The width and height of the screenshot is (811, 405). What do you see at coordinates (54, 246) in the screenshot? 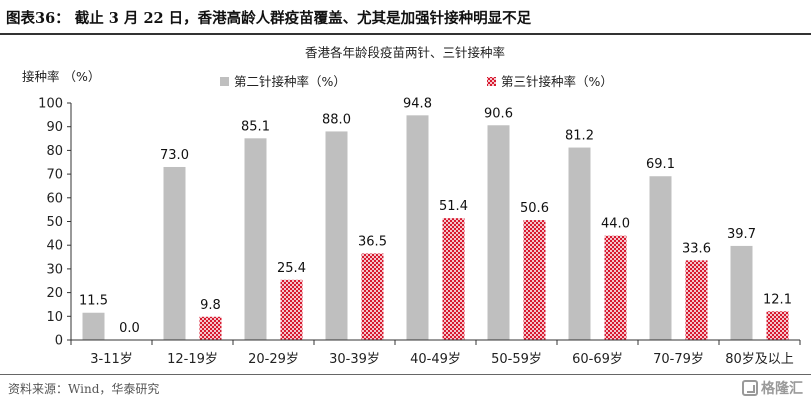
I see `y-tick-label: 40` at bounding box center [54, 246].